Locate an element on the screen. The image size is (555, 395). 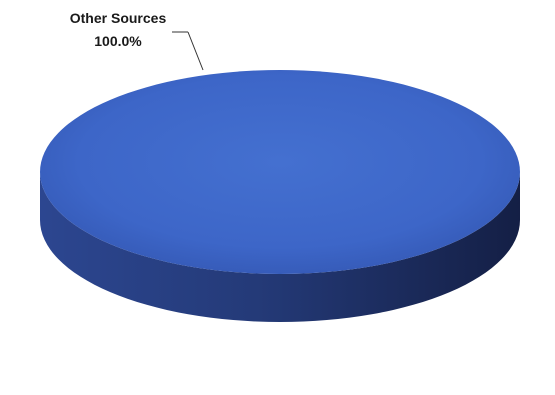
slice-label-value: 100.0% is located at coordinates (118, 41).